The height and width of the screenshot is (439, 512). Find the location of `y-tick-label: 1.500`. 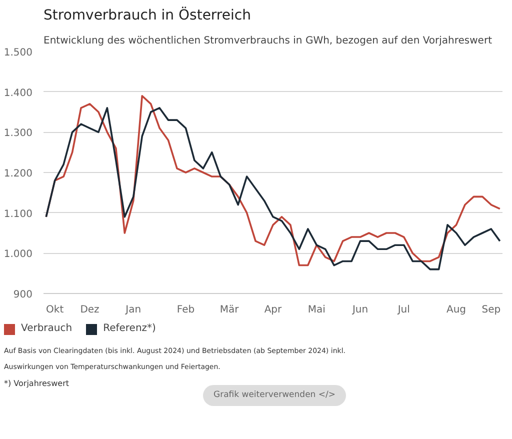

y-tick-label: 1.500 is located at coordinates (18, 53).